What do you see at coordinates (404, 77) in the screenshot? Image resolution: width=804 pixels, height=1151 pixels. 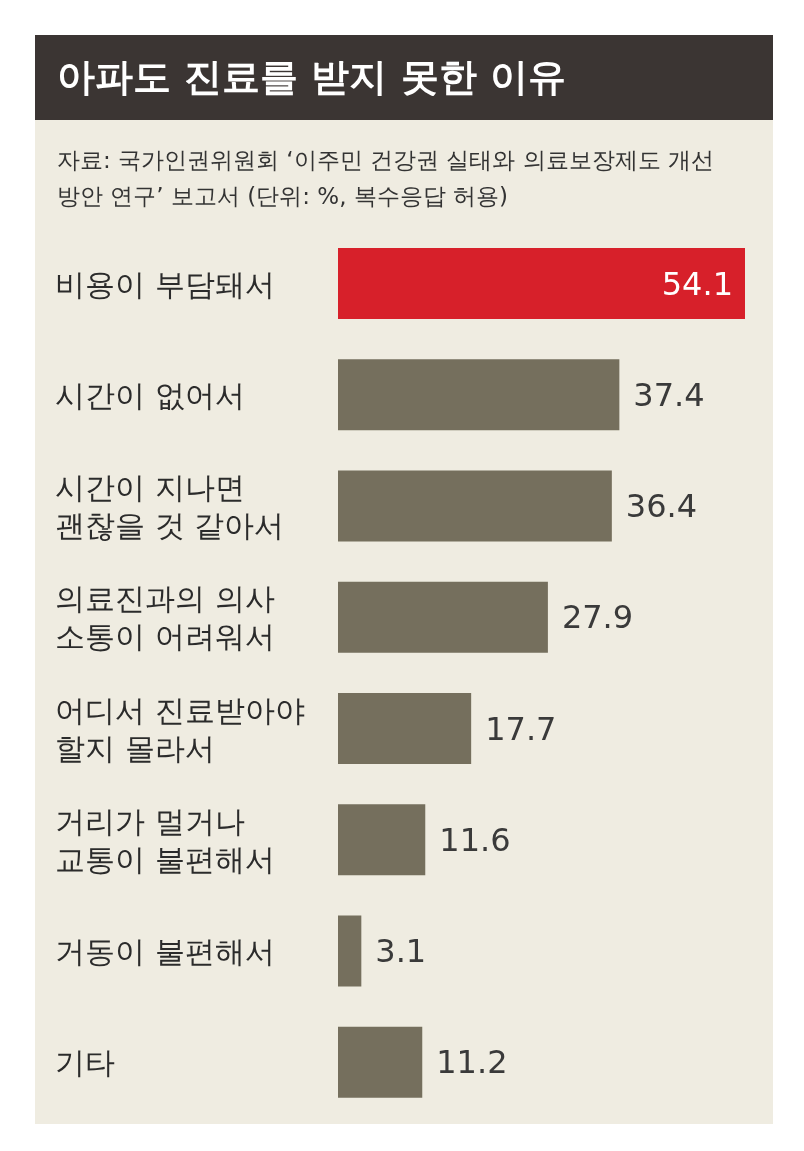 I see `chart-title: 아파도 진료를 받지 못한 이유` at bounding box center [404, 77].